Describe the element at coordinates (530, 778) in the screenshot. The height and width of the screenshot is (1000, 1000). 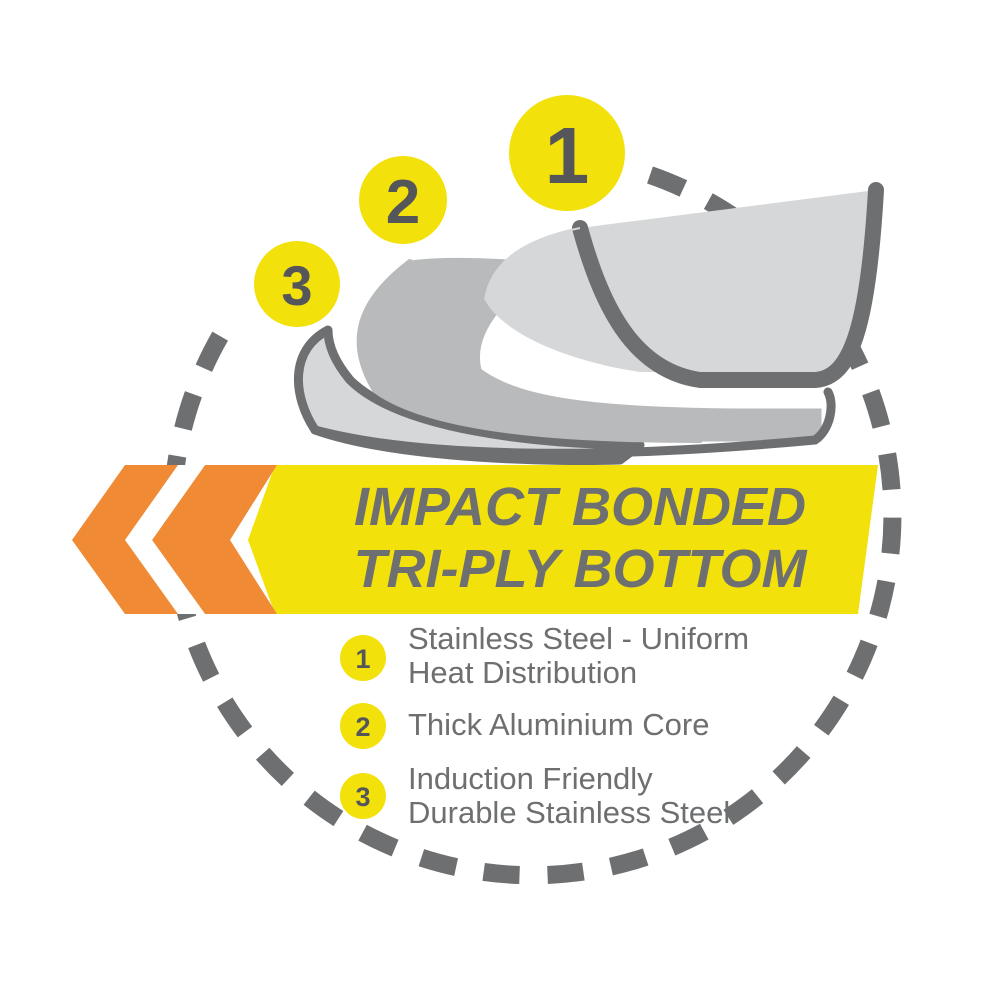
I see `legend-item-3-line-1: Induction Friendly` at that location.